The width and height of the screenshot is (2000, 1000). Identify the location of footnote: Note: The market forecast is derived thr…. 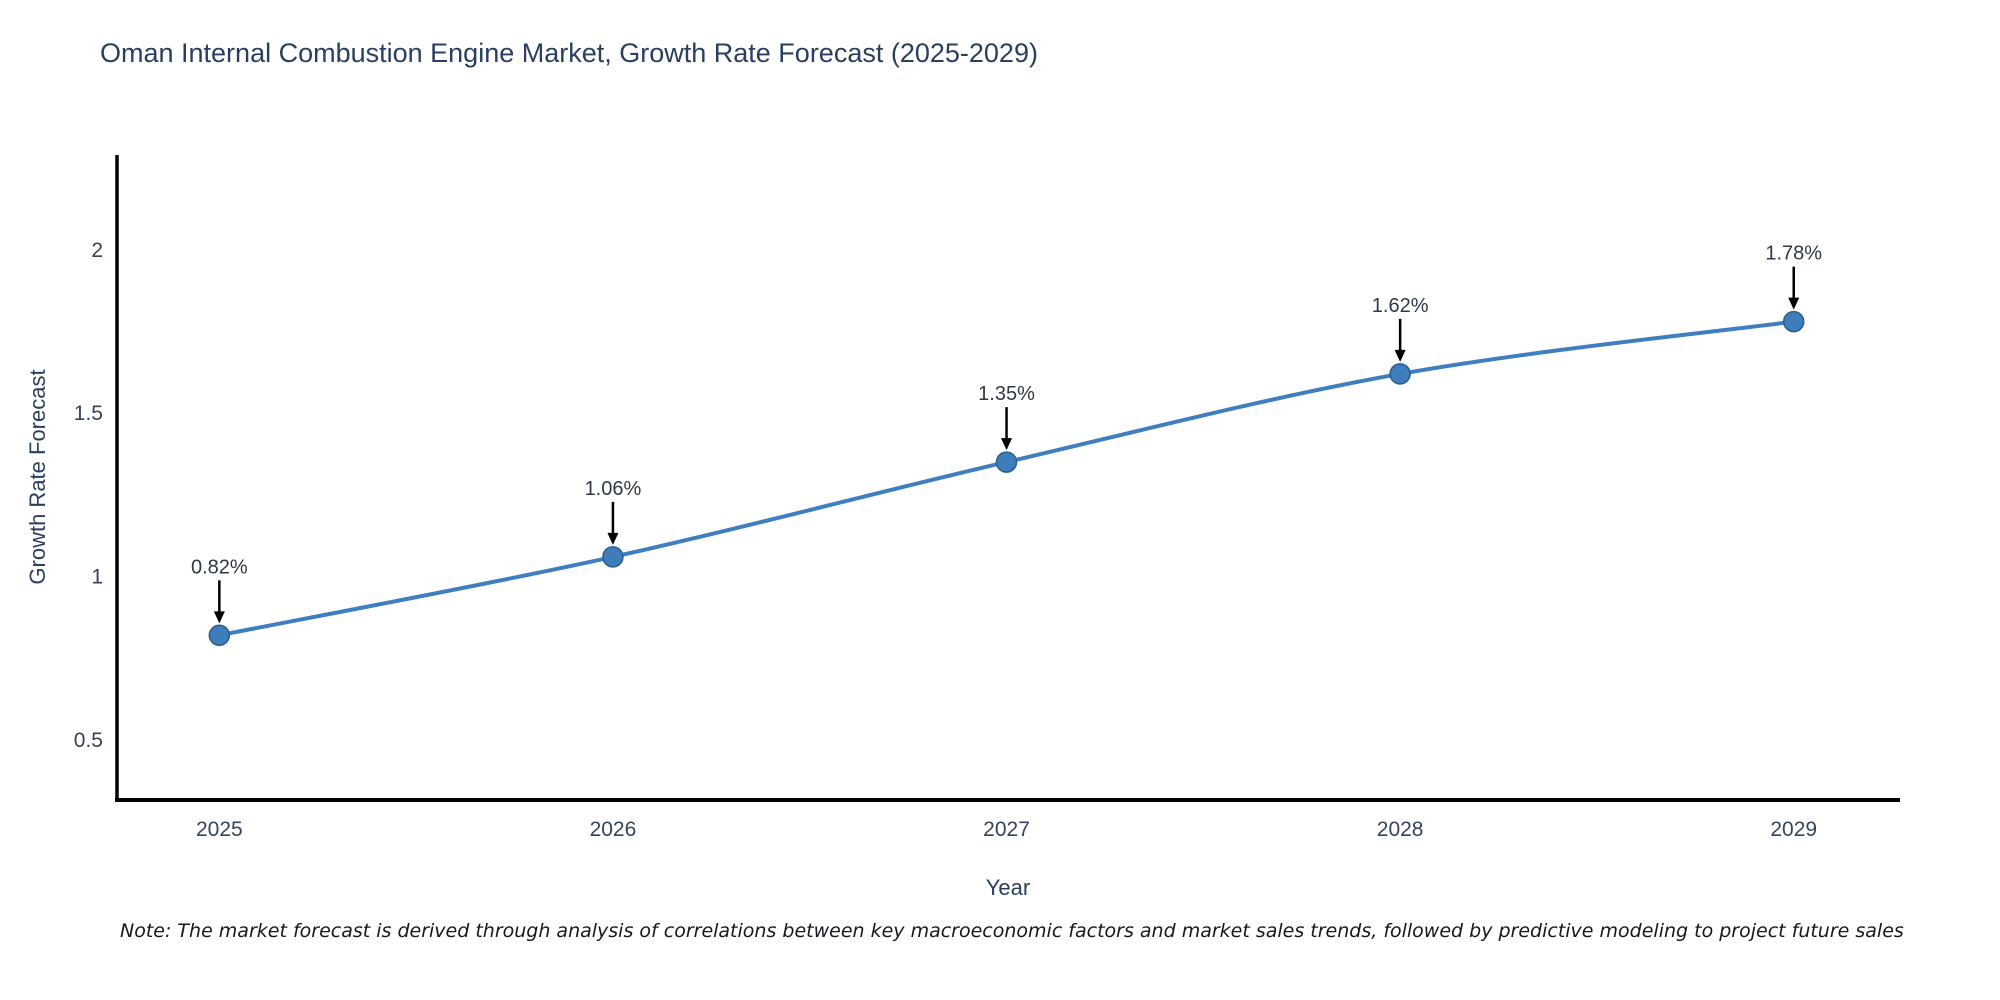
(1012, 931).